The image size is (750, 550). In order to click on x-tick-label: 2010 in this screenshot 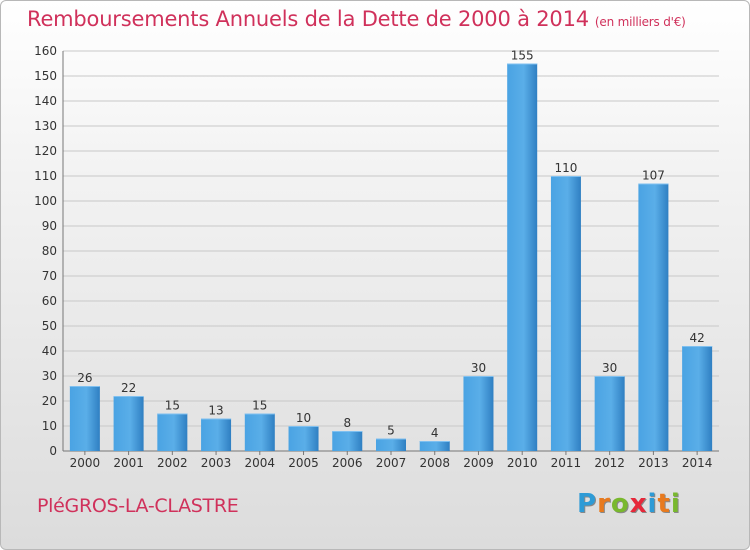, I will do `click(522, 463)`.